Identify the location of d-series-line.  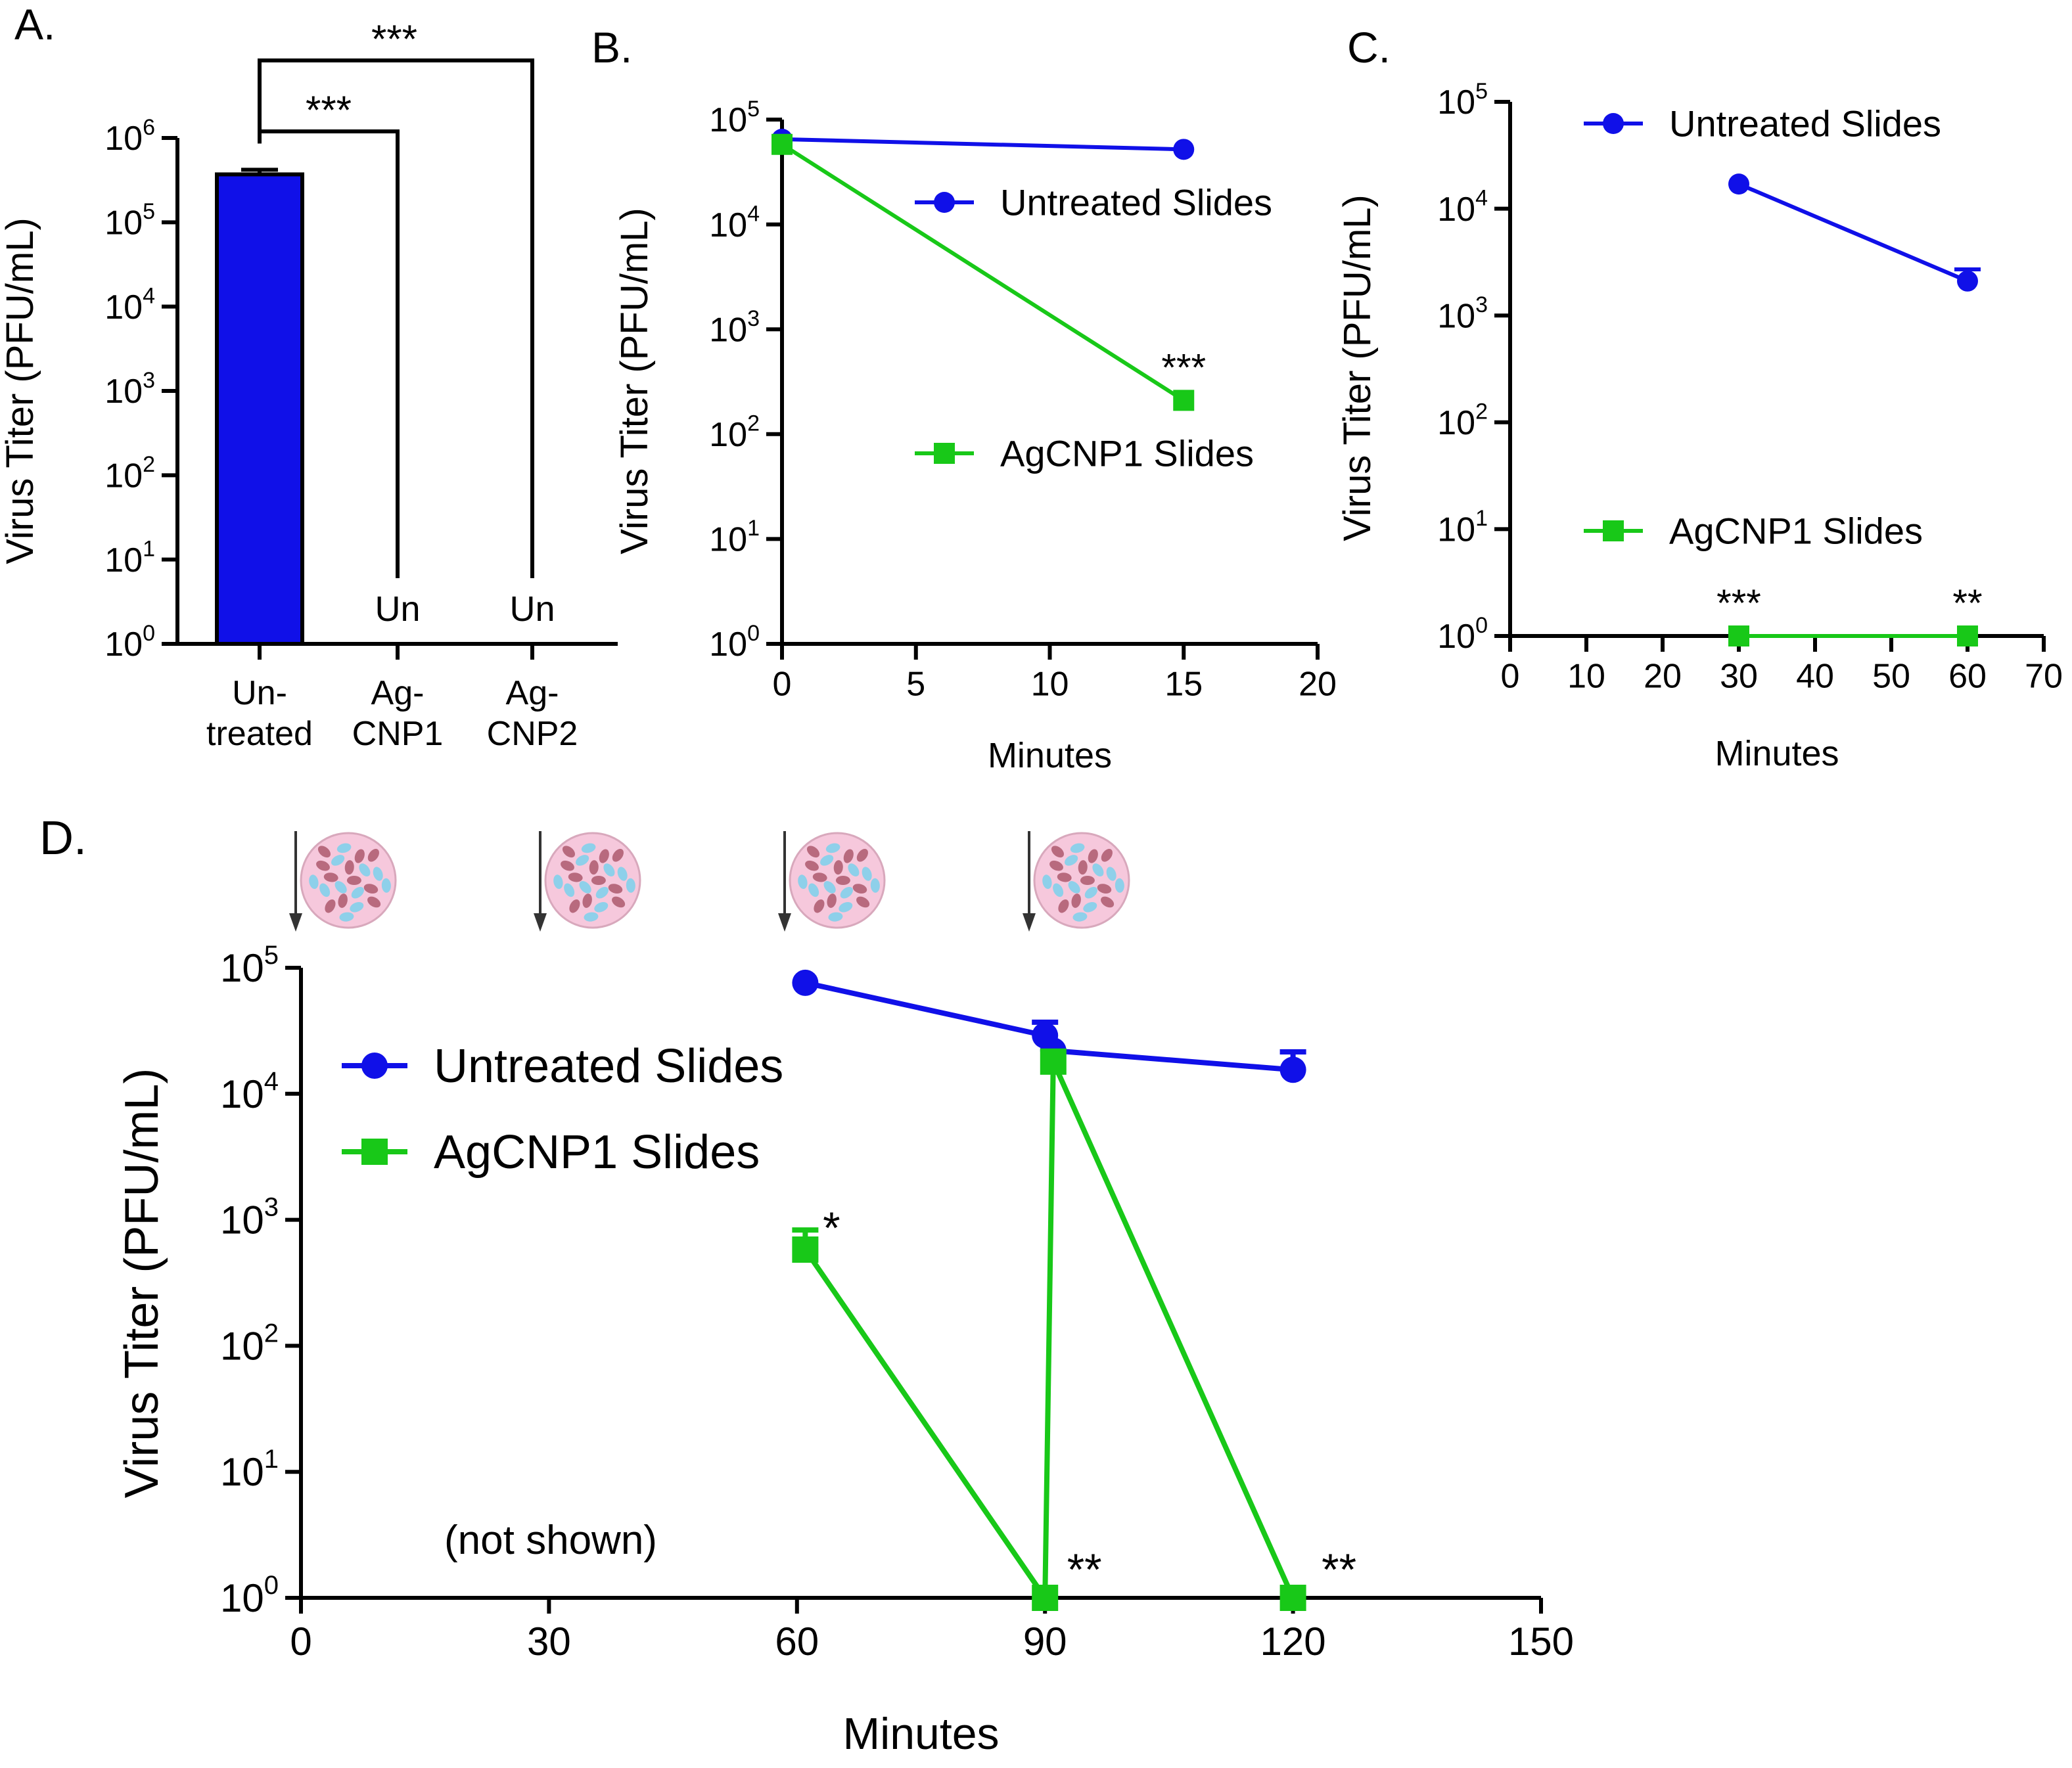
(1049, 1333).